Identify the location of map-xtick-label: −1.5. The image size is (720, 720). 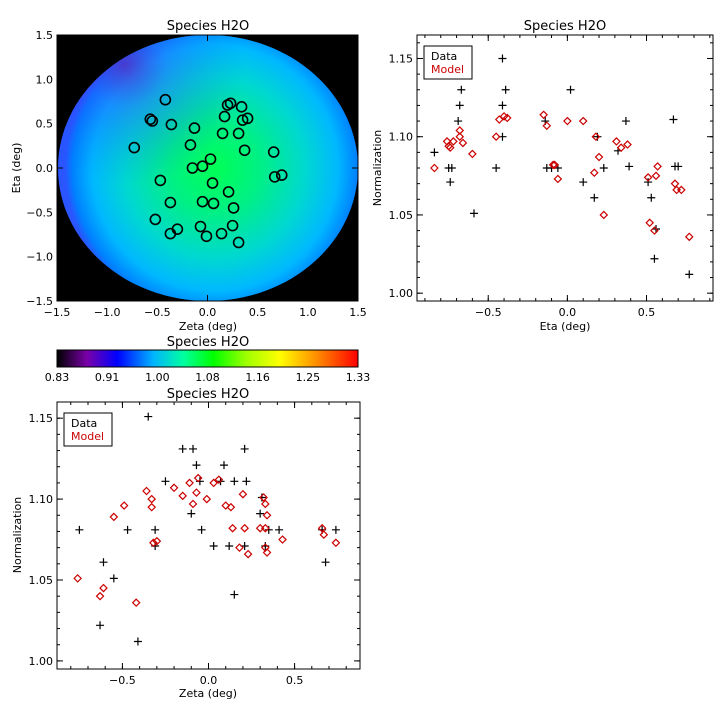
(57, 312).